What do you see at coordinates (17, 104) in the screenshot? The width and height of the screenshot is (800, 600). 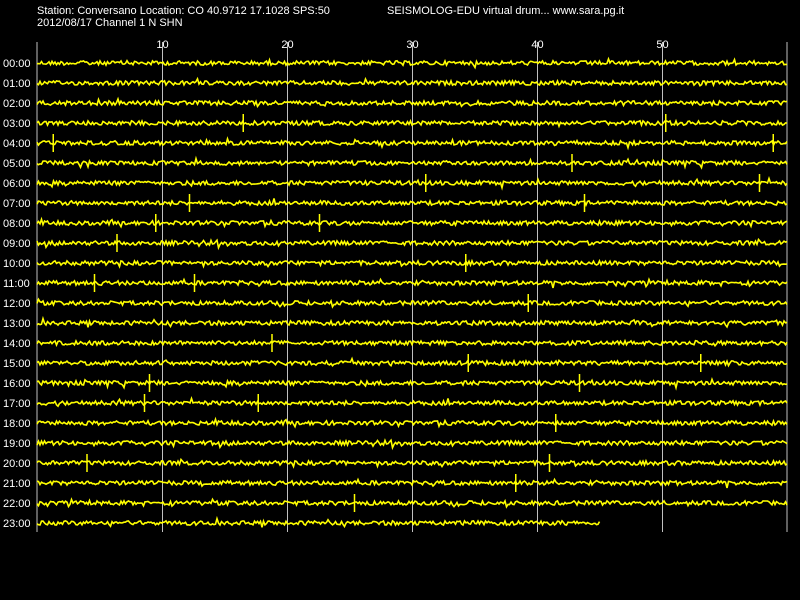 I see `row-hour-label: 02:00` at bounding box center [17, 104].